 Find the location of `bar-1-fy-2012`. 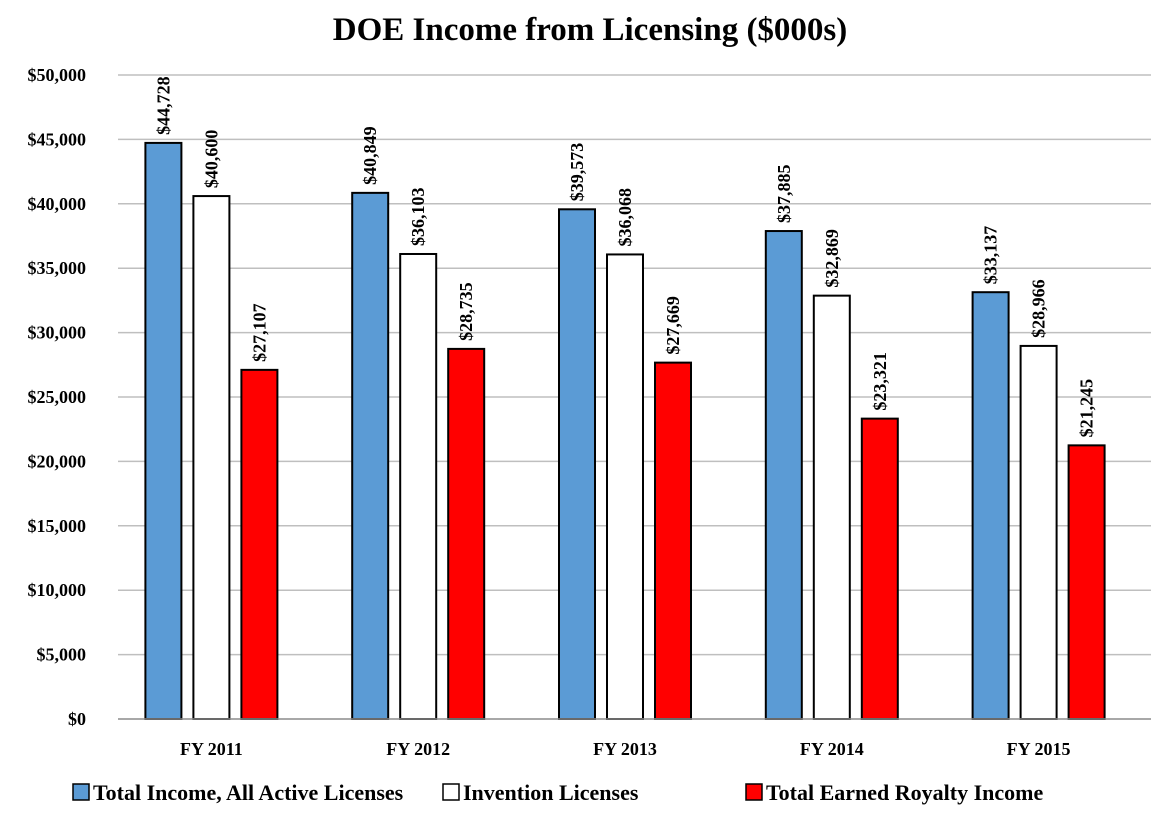

bar-1-fy-2012 is located at coordinates (370, 456).